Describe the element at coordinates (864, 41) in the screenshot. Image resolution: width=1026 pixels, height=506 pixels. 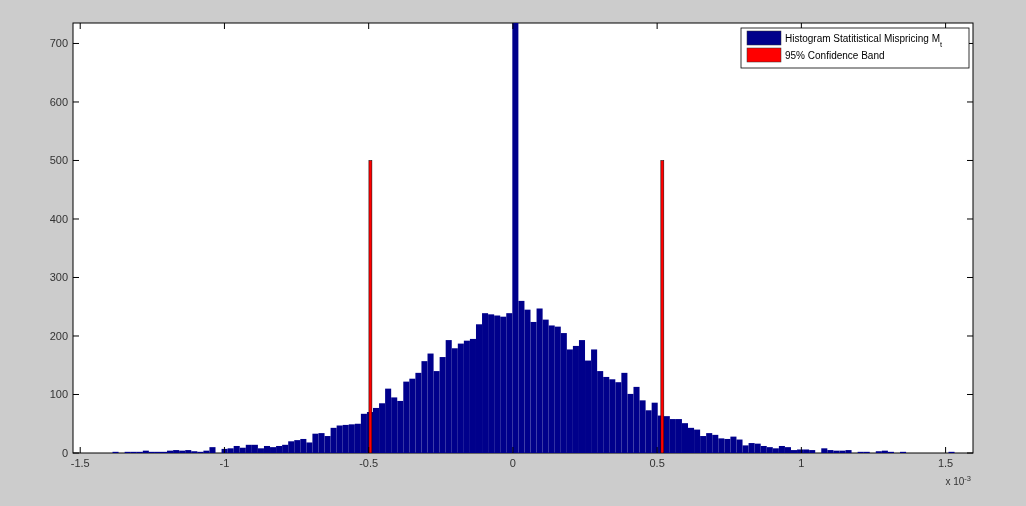
I see `legend-label: Histogram Statitistical Mispricing M$_{t}$` at that location.